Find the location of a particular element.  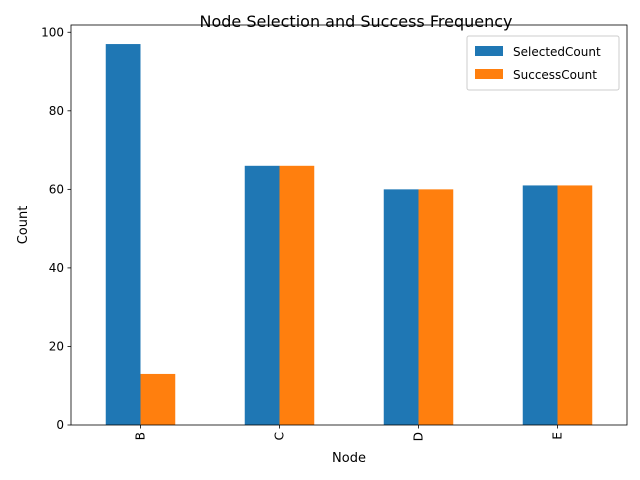

chart-title: Node Selection and Success Frequency is located at coordinates (356, 21).